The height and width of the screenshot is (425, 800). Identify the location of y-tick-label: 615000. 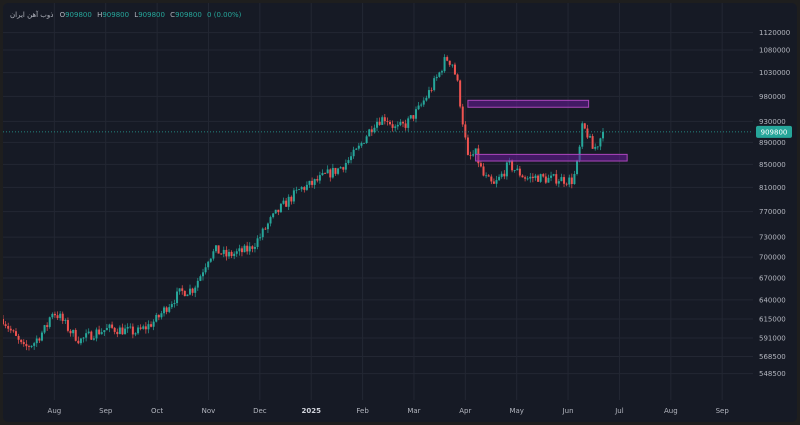
(772, 319).